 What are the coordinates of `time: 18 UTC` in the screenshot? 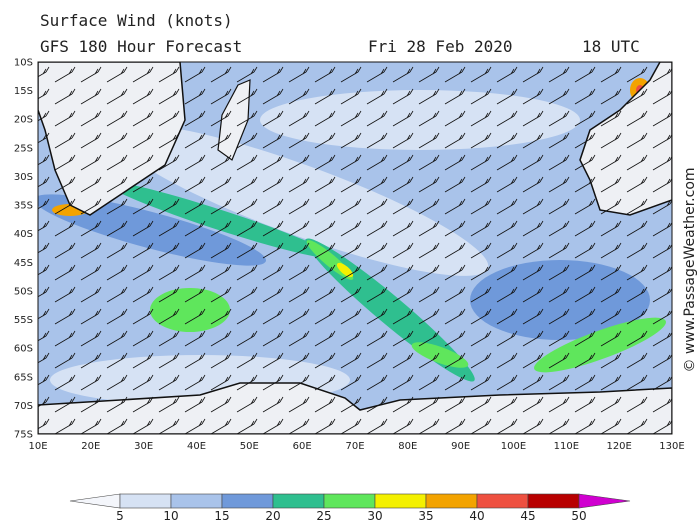 It's located at (611, 46).